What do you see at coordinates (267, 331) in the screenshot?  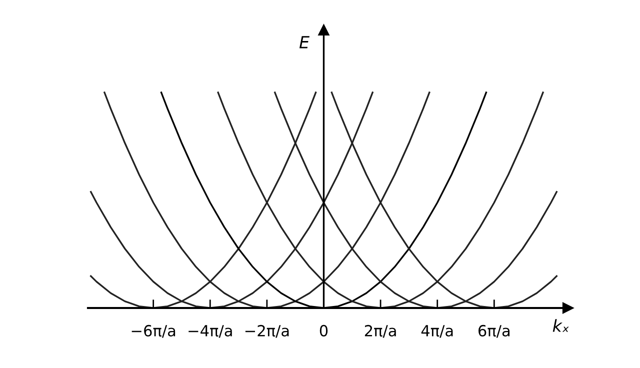 I see `x-tick-label: −2π/a` at bounding box center [267, 331].